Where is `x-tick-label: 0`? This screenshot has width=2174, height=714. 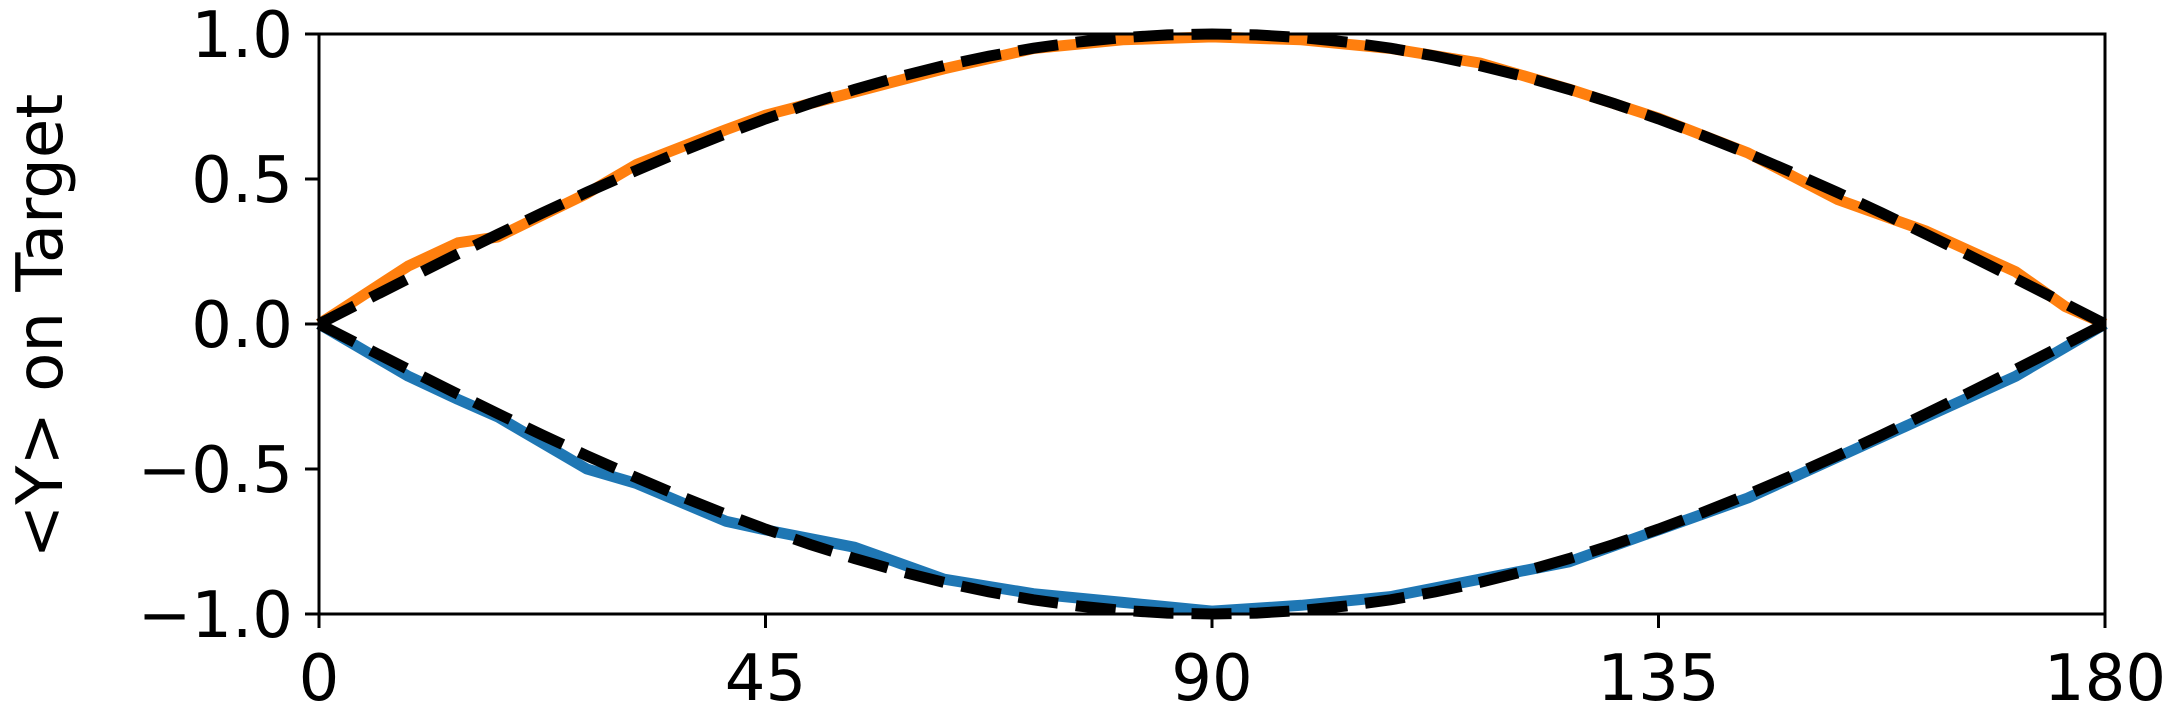
x-tick-label: 0 is located at coordinates (319, 678).